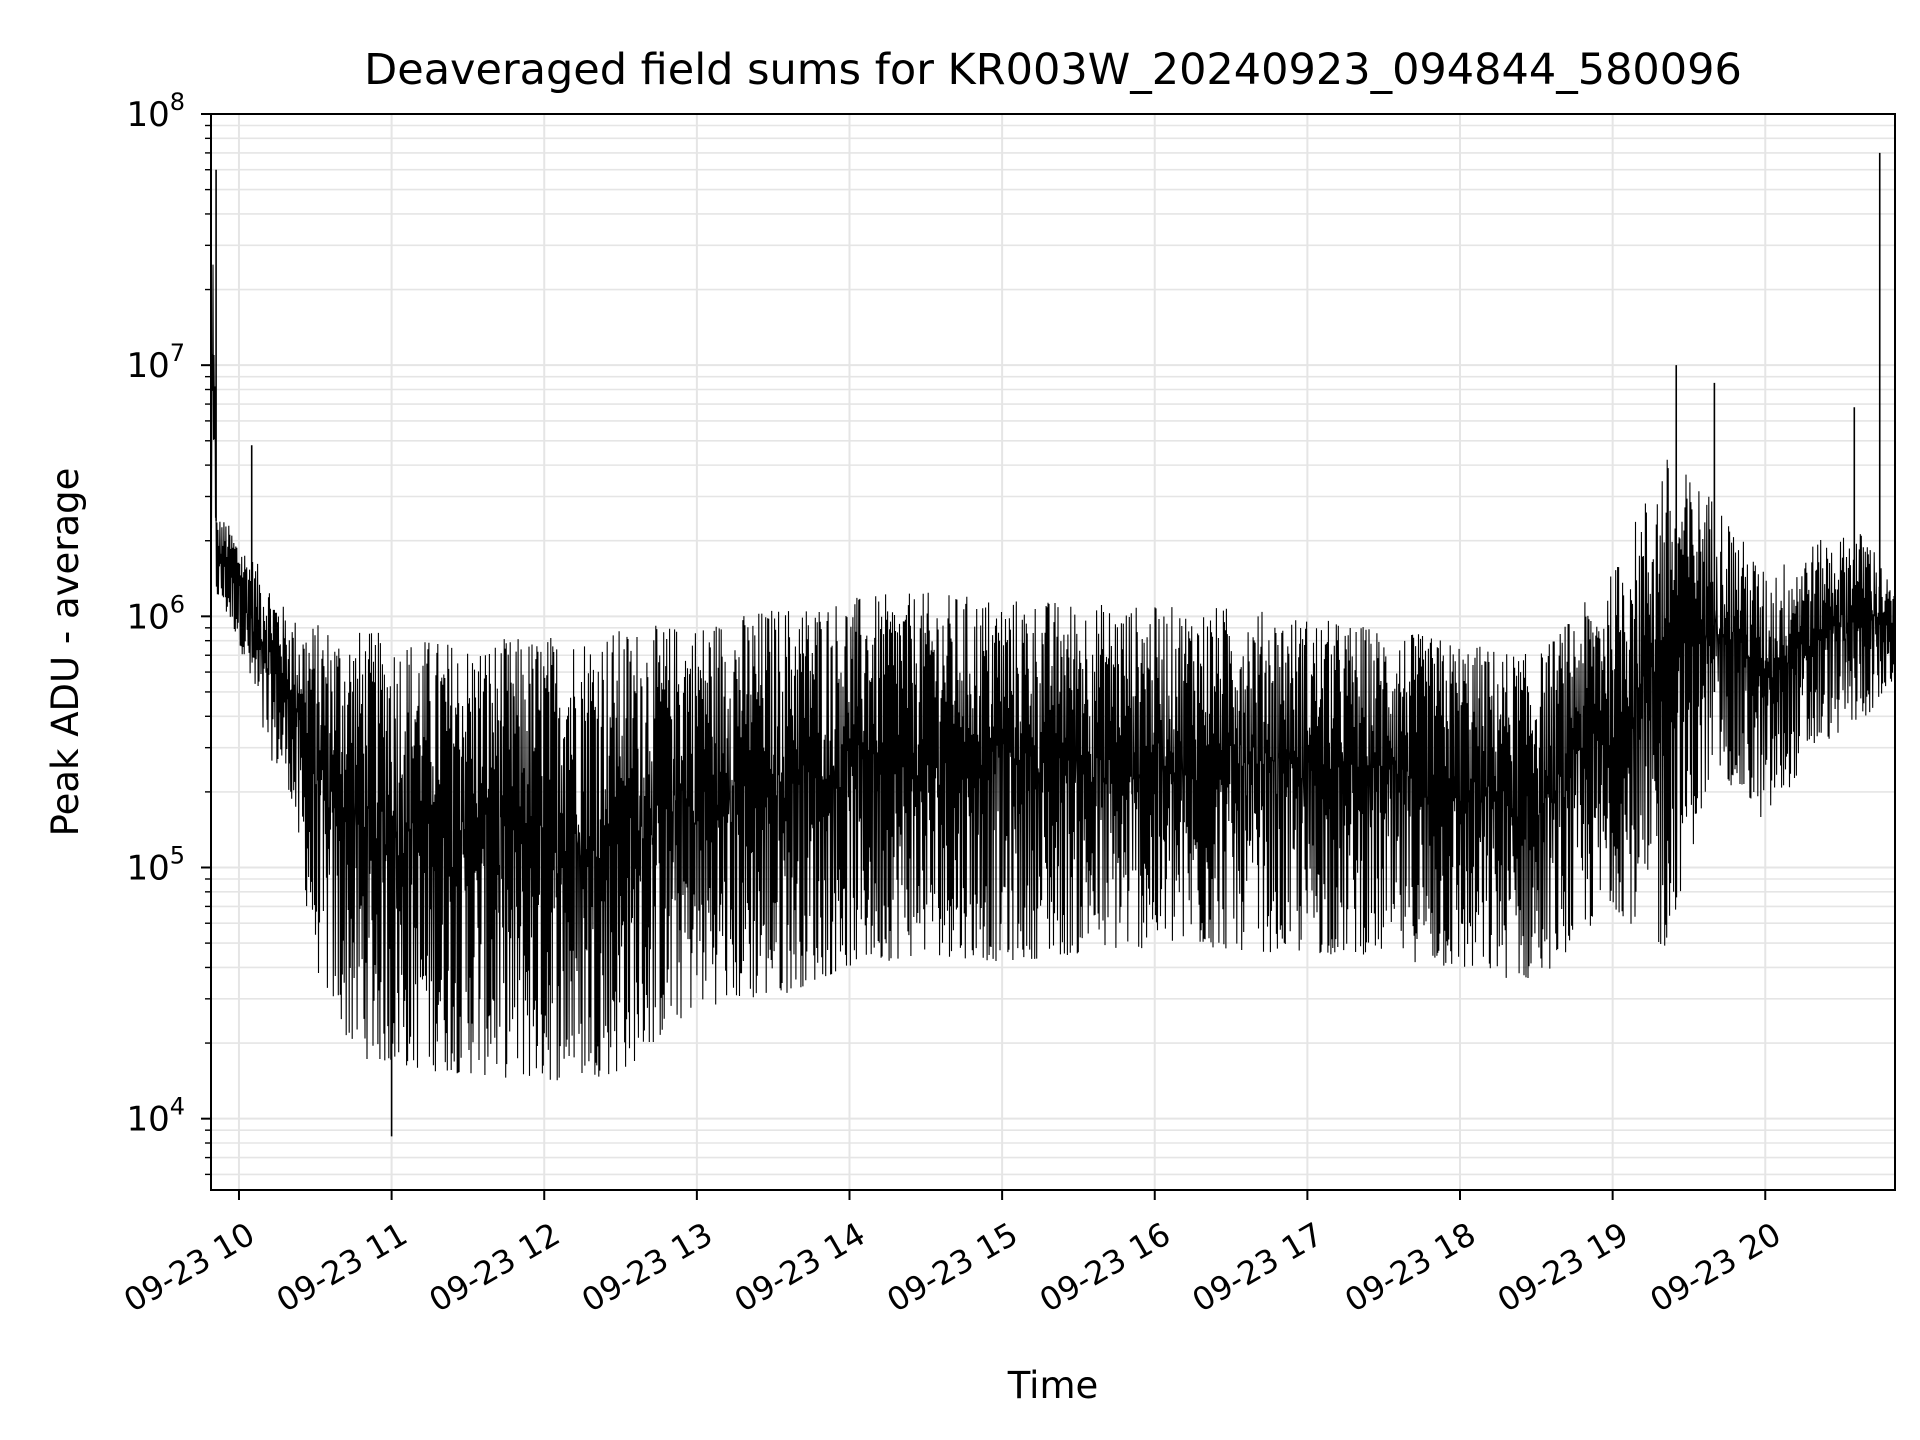  I want to click on x-tick-label: 09-23 13, so click(647, 1267).